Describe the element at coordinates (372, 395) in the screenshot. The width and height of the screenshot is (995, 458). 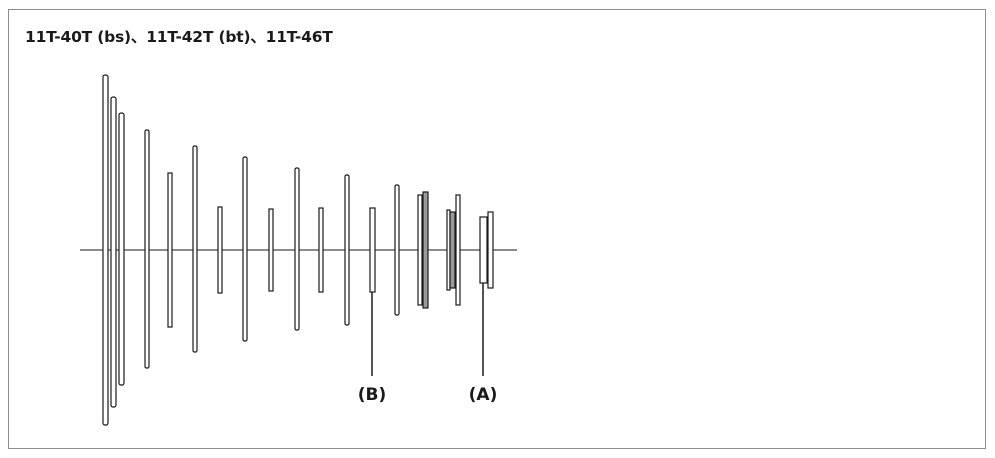
I see `callout-b-label: (B)` at that location.